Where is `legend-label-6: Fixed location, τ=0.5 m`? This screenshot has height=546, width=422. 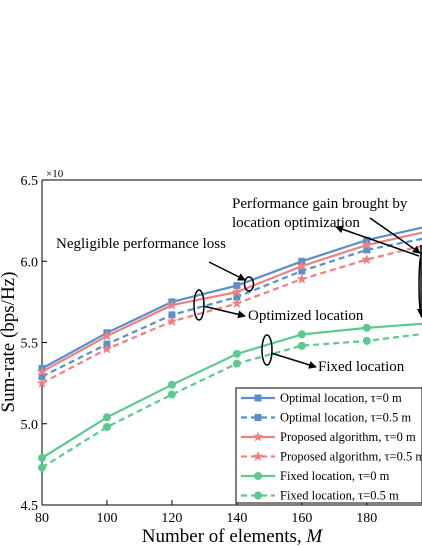
legend-label-6: Fixed location, τ=0.5 m is located at coordinates (339, 496).